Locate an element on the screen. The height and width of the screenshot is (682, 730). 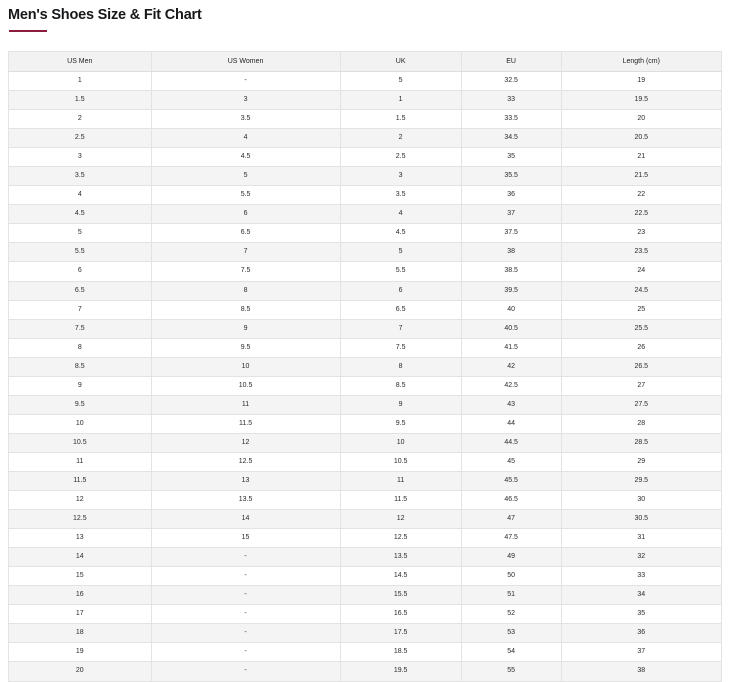
table-row: 13 15 12.5 47.5 31 is located at coordinates (365, 538).